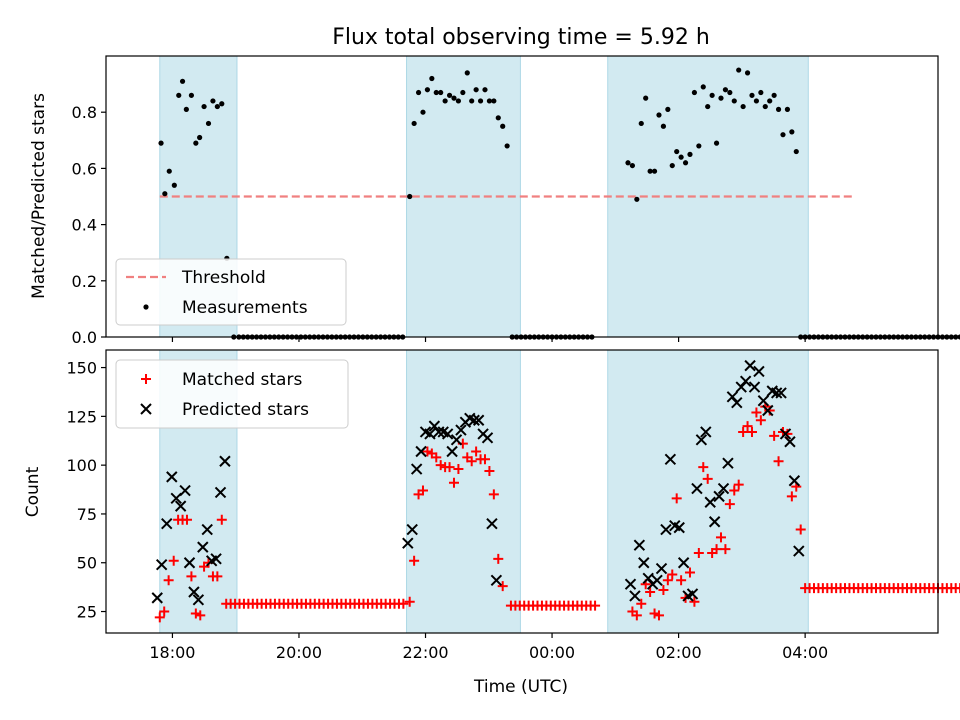  Describe the element at coordinates (223, 278) in the screenshot. I see `legend-threshold-label: Threshold` at that location.